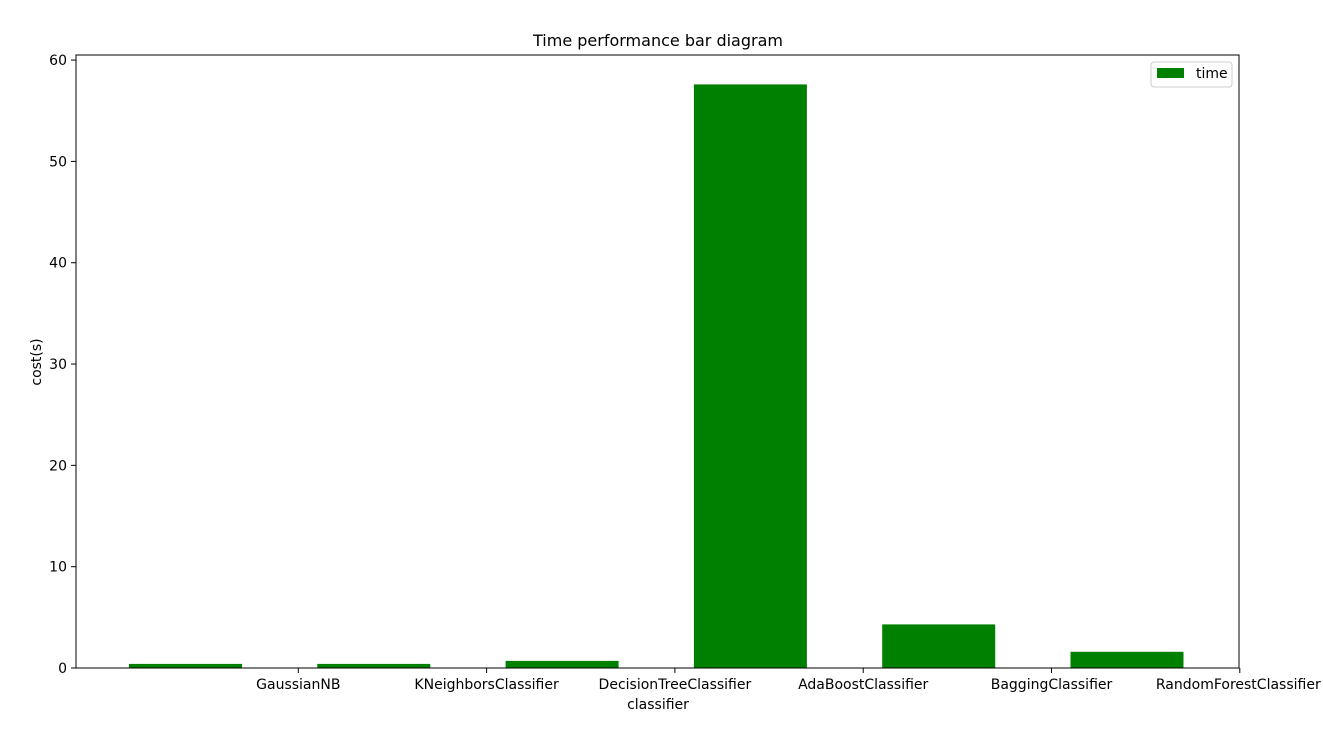 The image size is (1323, 729). I want to click on y-axis-label: cost(s), so click(37, 361).